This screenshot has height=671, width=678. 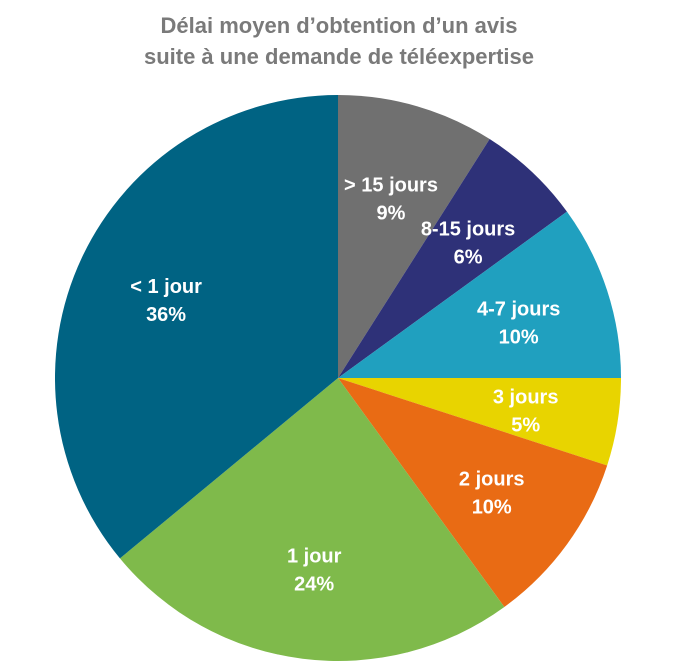 I want to click on slice-value-4-7-jours: 10%, so click(x=519, y=337).